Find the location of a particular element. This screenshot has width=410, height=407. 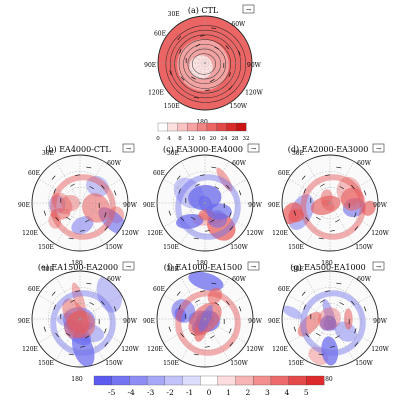

colorbar-tick-label: 0 is located at coordinates (209, 392).